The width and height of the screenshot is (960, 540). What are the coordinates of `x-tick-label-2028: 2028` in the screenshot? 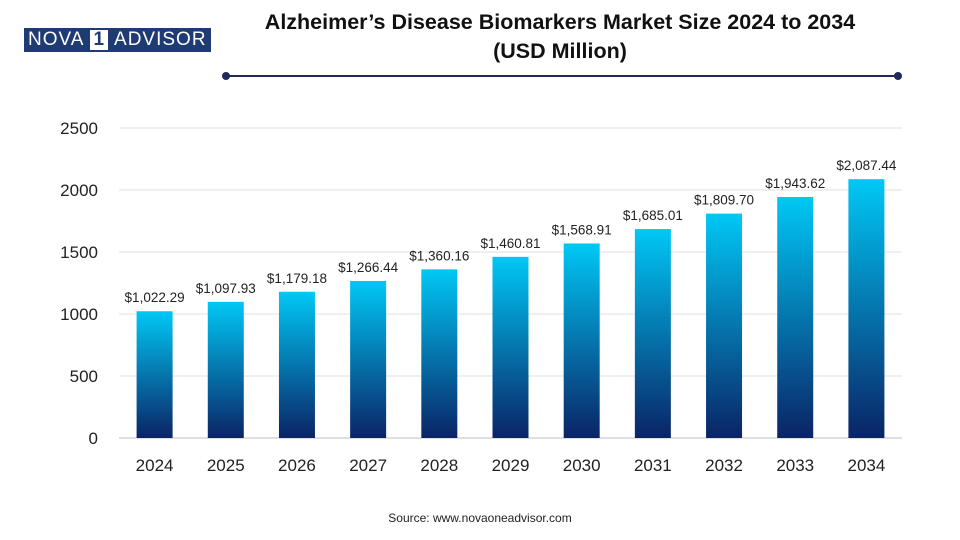 It's located at (439, 465).